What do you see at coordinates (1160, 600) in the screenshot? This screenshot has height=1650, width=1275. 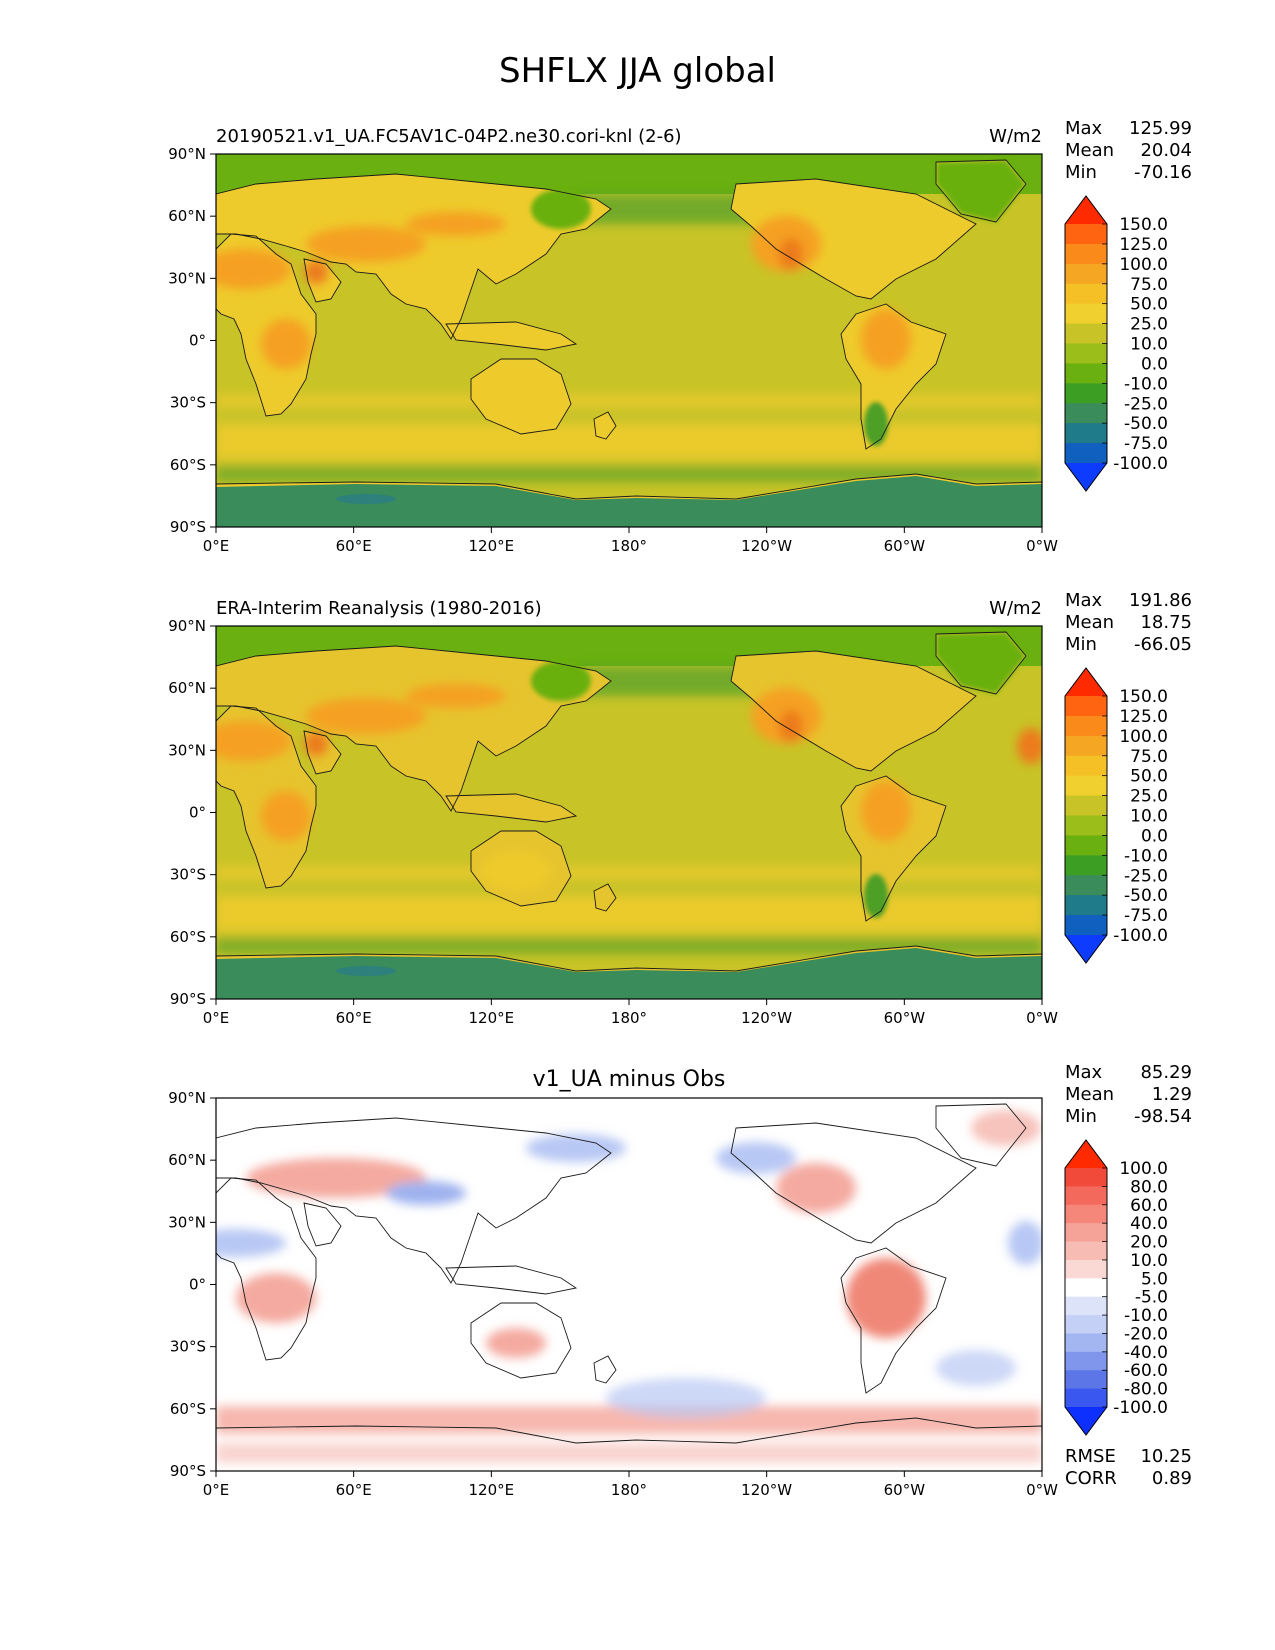 I see `stat-max-value: 191.86` at bounding box center [1160, 600].